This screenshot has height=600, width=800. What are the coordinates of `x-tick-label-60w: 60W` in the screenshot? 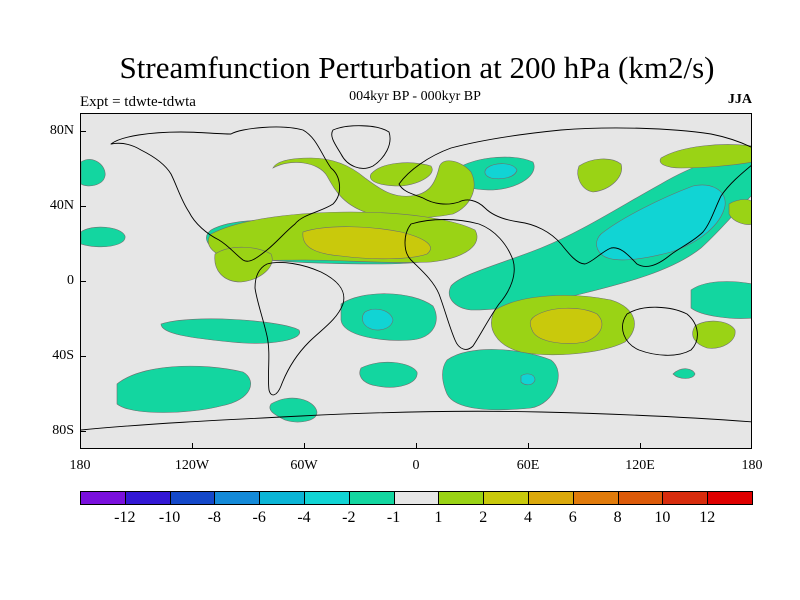 It's located at (304, 465).